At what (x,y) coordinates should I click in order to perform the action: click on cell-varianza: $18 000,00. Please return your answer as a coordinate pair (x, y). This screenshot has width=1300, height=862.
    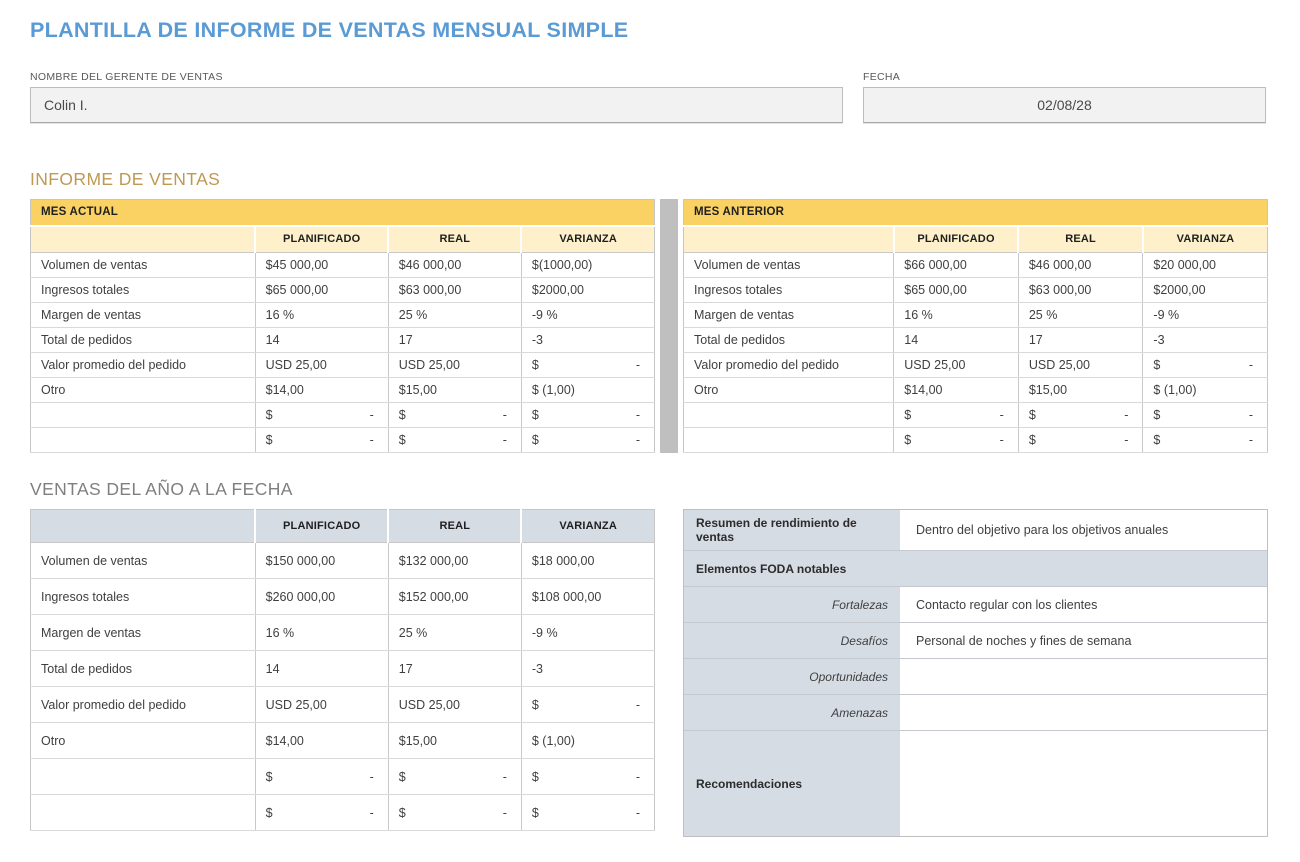
    Looking at the image, I should click on (587, 560).